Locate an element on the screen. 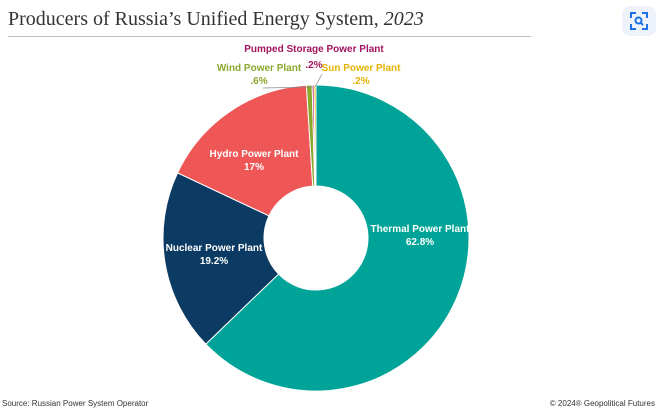 The image size is (659, 412). leader-line-wind-power-plant is located at coordinates (287, 87).